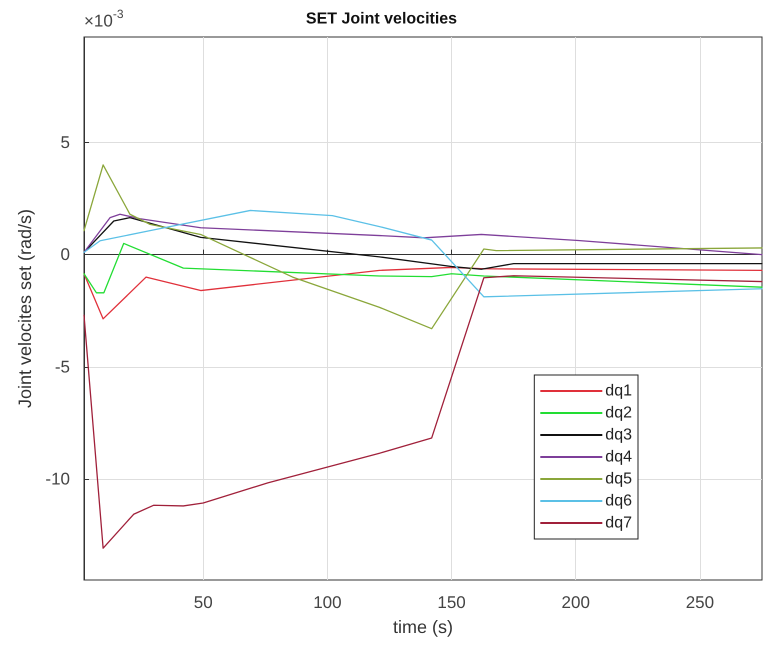  I want to click on x-axis-title: time (s), so click(423, 627).